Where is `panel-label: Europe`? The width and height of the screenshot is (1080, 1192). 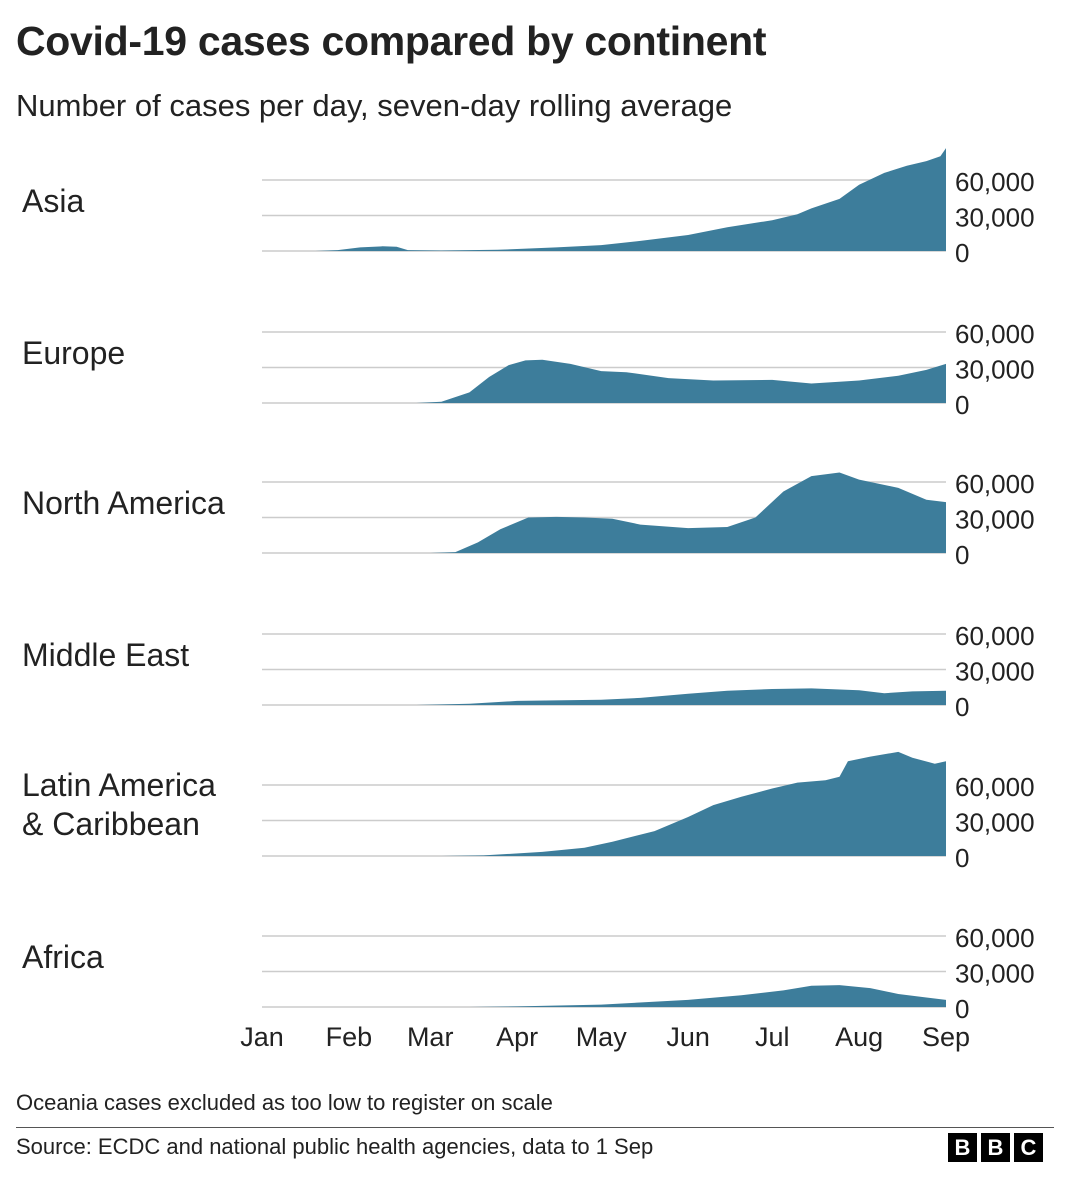 panel-label: Europe is located at coordinates (73, 353).